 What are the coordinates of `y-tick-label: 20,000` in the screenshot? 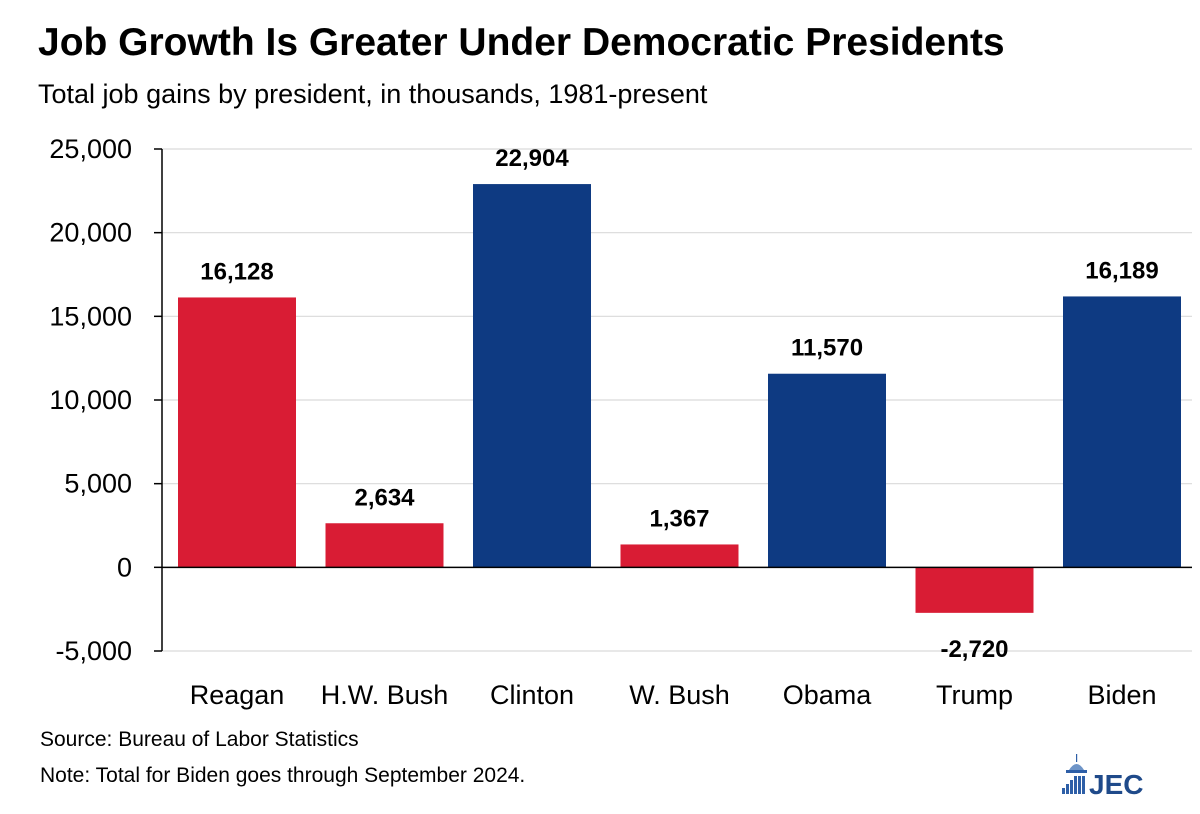 It's located at (90, 233).